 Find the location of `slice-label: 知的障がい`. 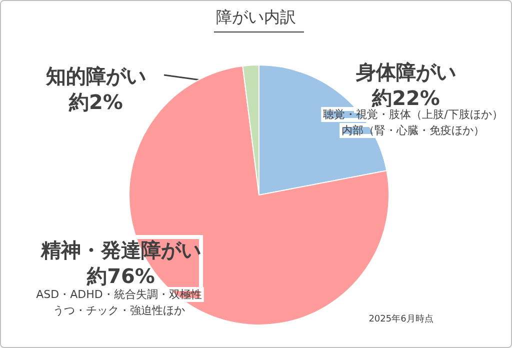

slice-label: 知的障がい is located at coordinates (95, 76).